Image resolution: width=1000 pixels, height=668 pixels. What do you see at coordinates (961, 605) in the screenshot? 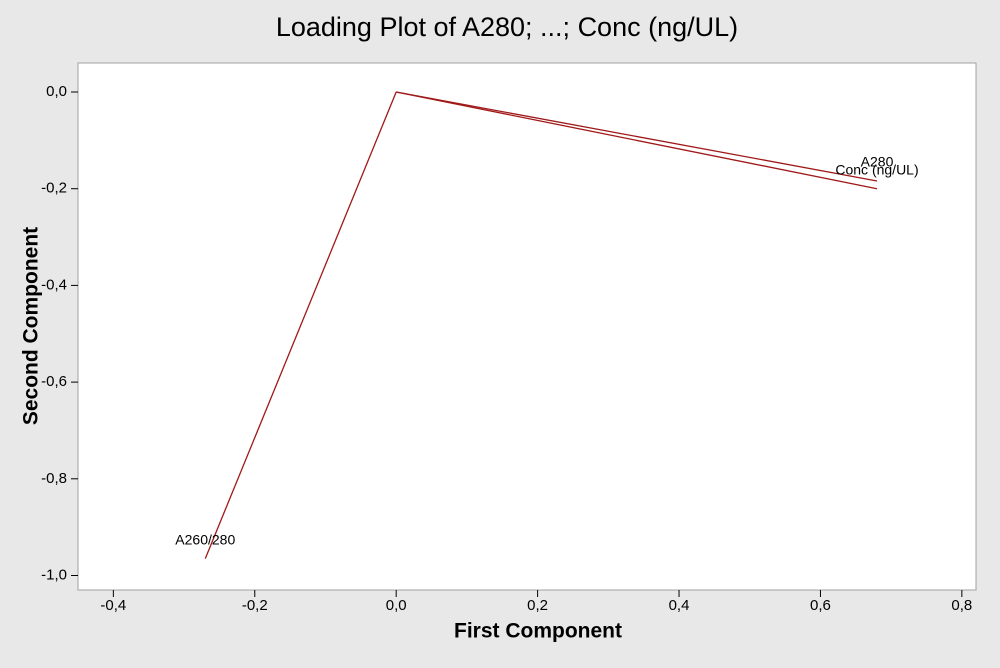
I see `x-tick-label: 0,8` at bounding box center [961, 605].